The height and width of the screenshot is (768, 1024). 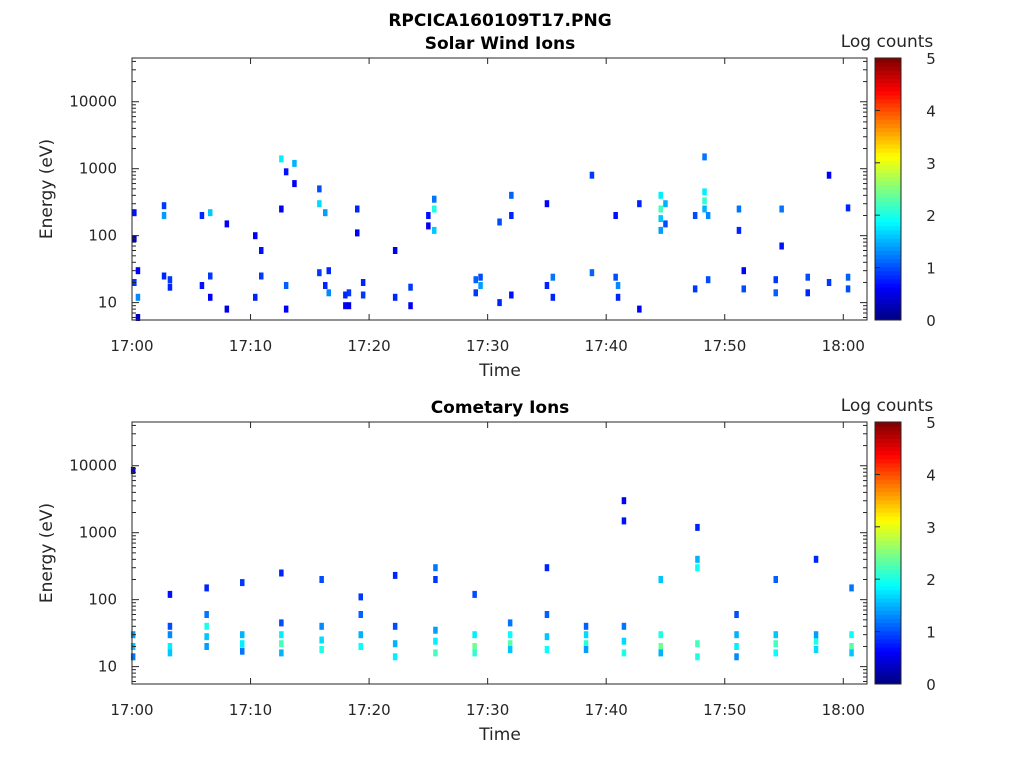 What do you see at coordinates (102, 600) in the screenshot?
I see `y-tick-label: 100` at bounding box center [102, 600].